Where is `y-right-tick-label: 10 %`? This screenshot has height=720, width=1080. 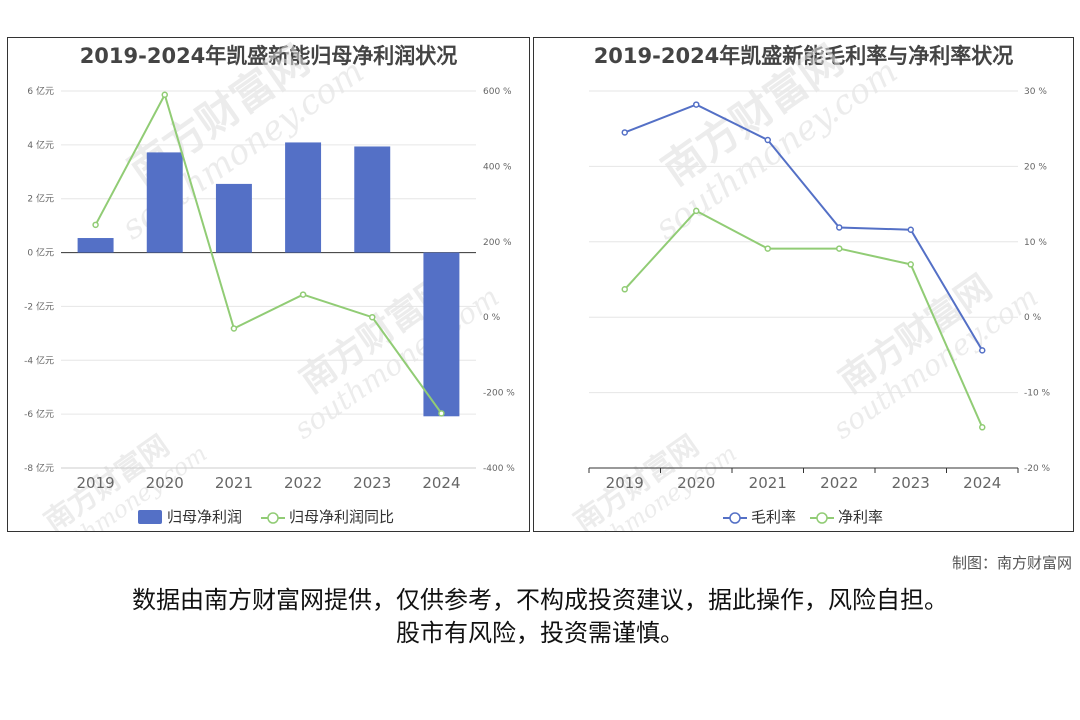 y-right-tick-label: 10 % is located at coordinates (1035, 243).